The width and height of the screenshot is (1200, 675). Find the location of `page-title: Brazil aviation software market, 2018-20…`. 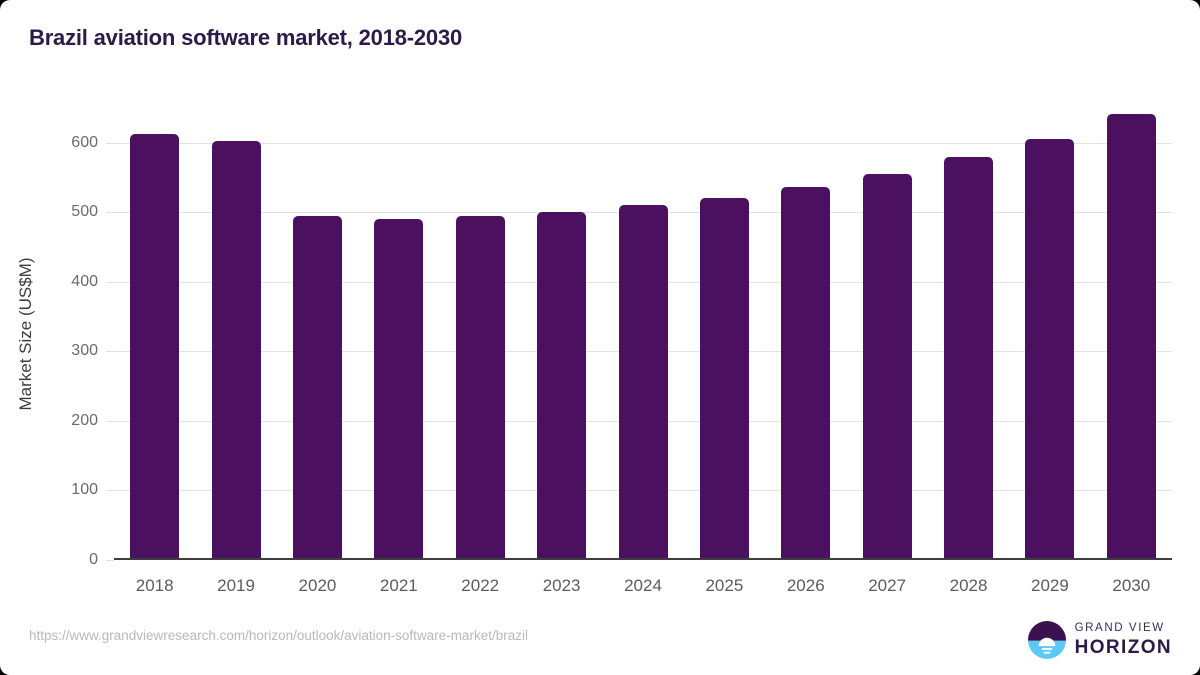

page-title: Brazil aviation software market, 2018-20… is located at coordinates (246, 37).